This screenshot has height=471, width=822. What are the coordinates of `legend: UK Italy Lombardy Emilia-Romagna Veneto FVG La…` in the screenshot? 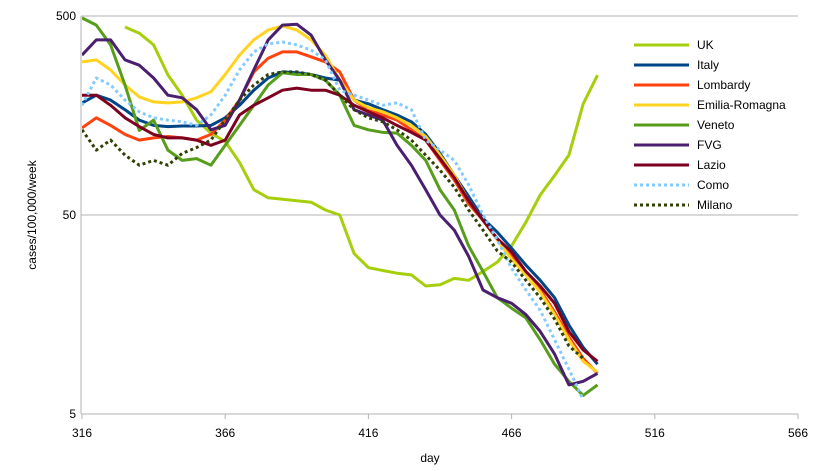 It's located at (710, 125).